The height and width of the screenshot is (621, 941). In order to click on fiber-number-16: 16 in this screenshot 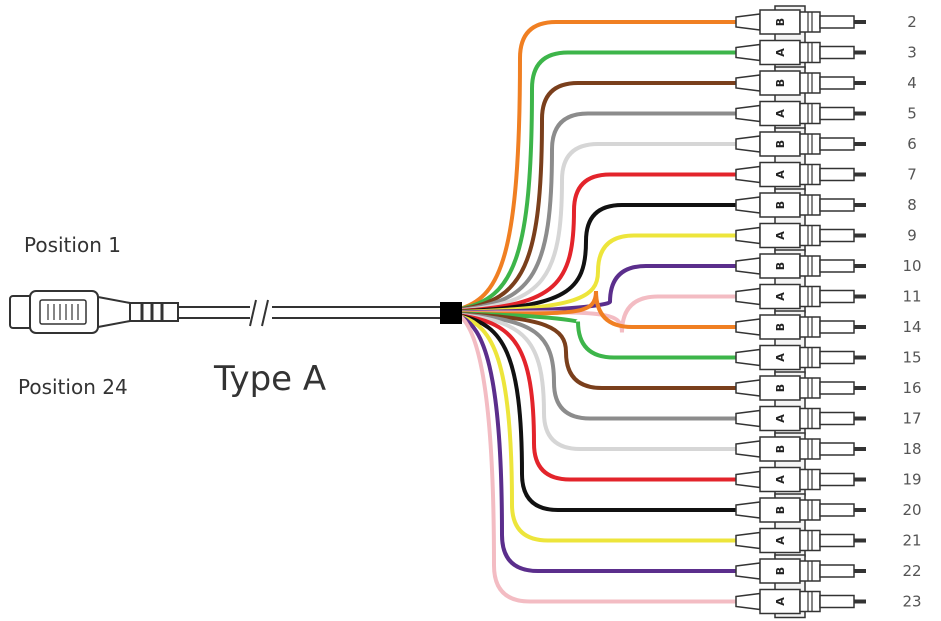, I will do `click(911, 388)`.